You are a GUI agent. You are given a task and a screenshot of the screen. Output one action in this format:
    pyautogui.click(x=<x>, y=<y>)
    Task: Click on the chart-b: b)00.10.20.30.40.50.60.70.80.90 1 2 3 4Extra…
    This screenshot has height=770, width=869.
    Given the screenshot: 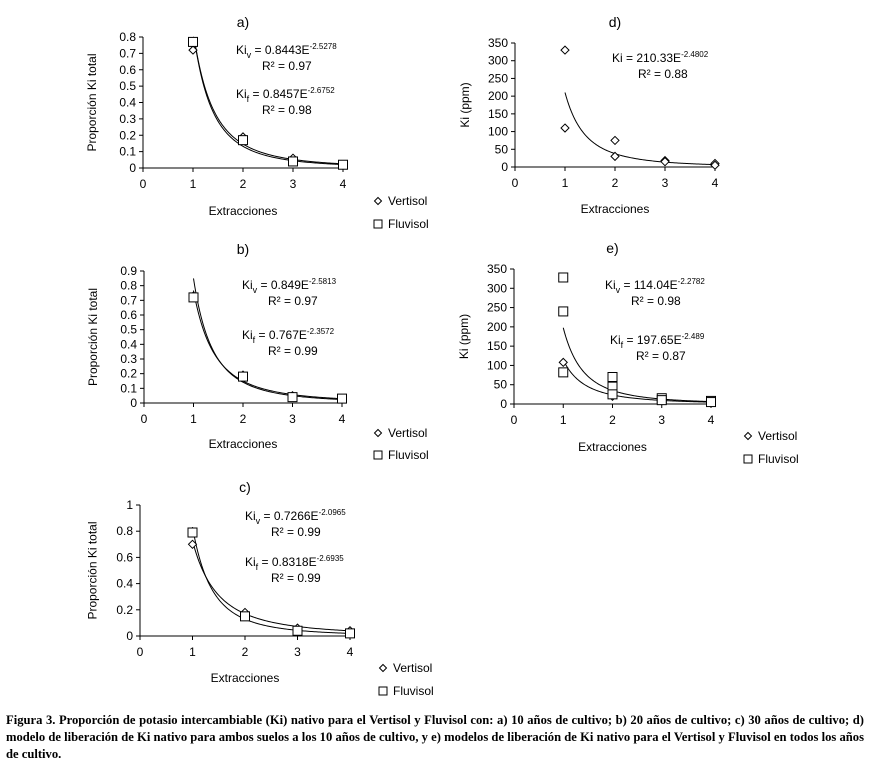 What is the action you would take?
    pyautogui.click(x=257, y=351)
    